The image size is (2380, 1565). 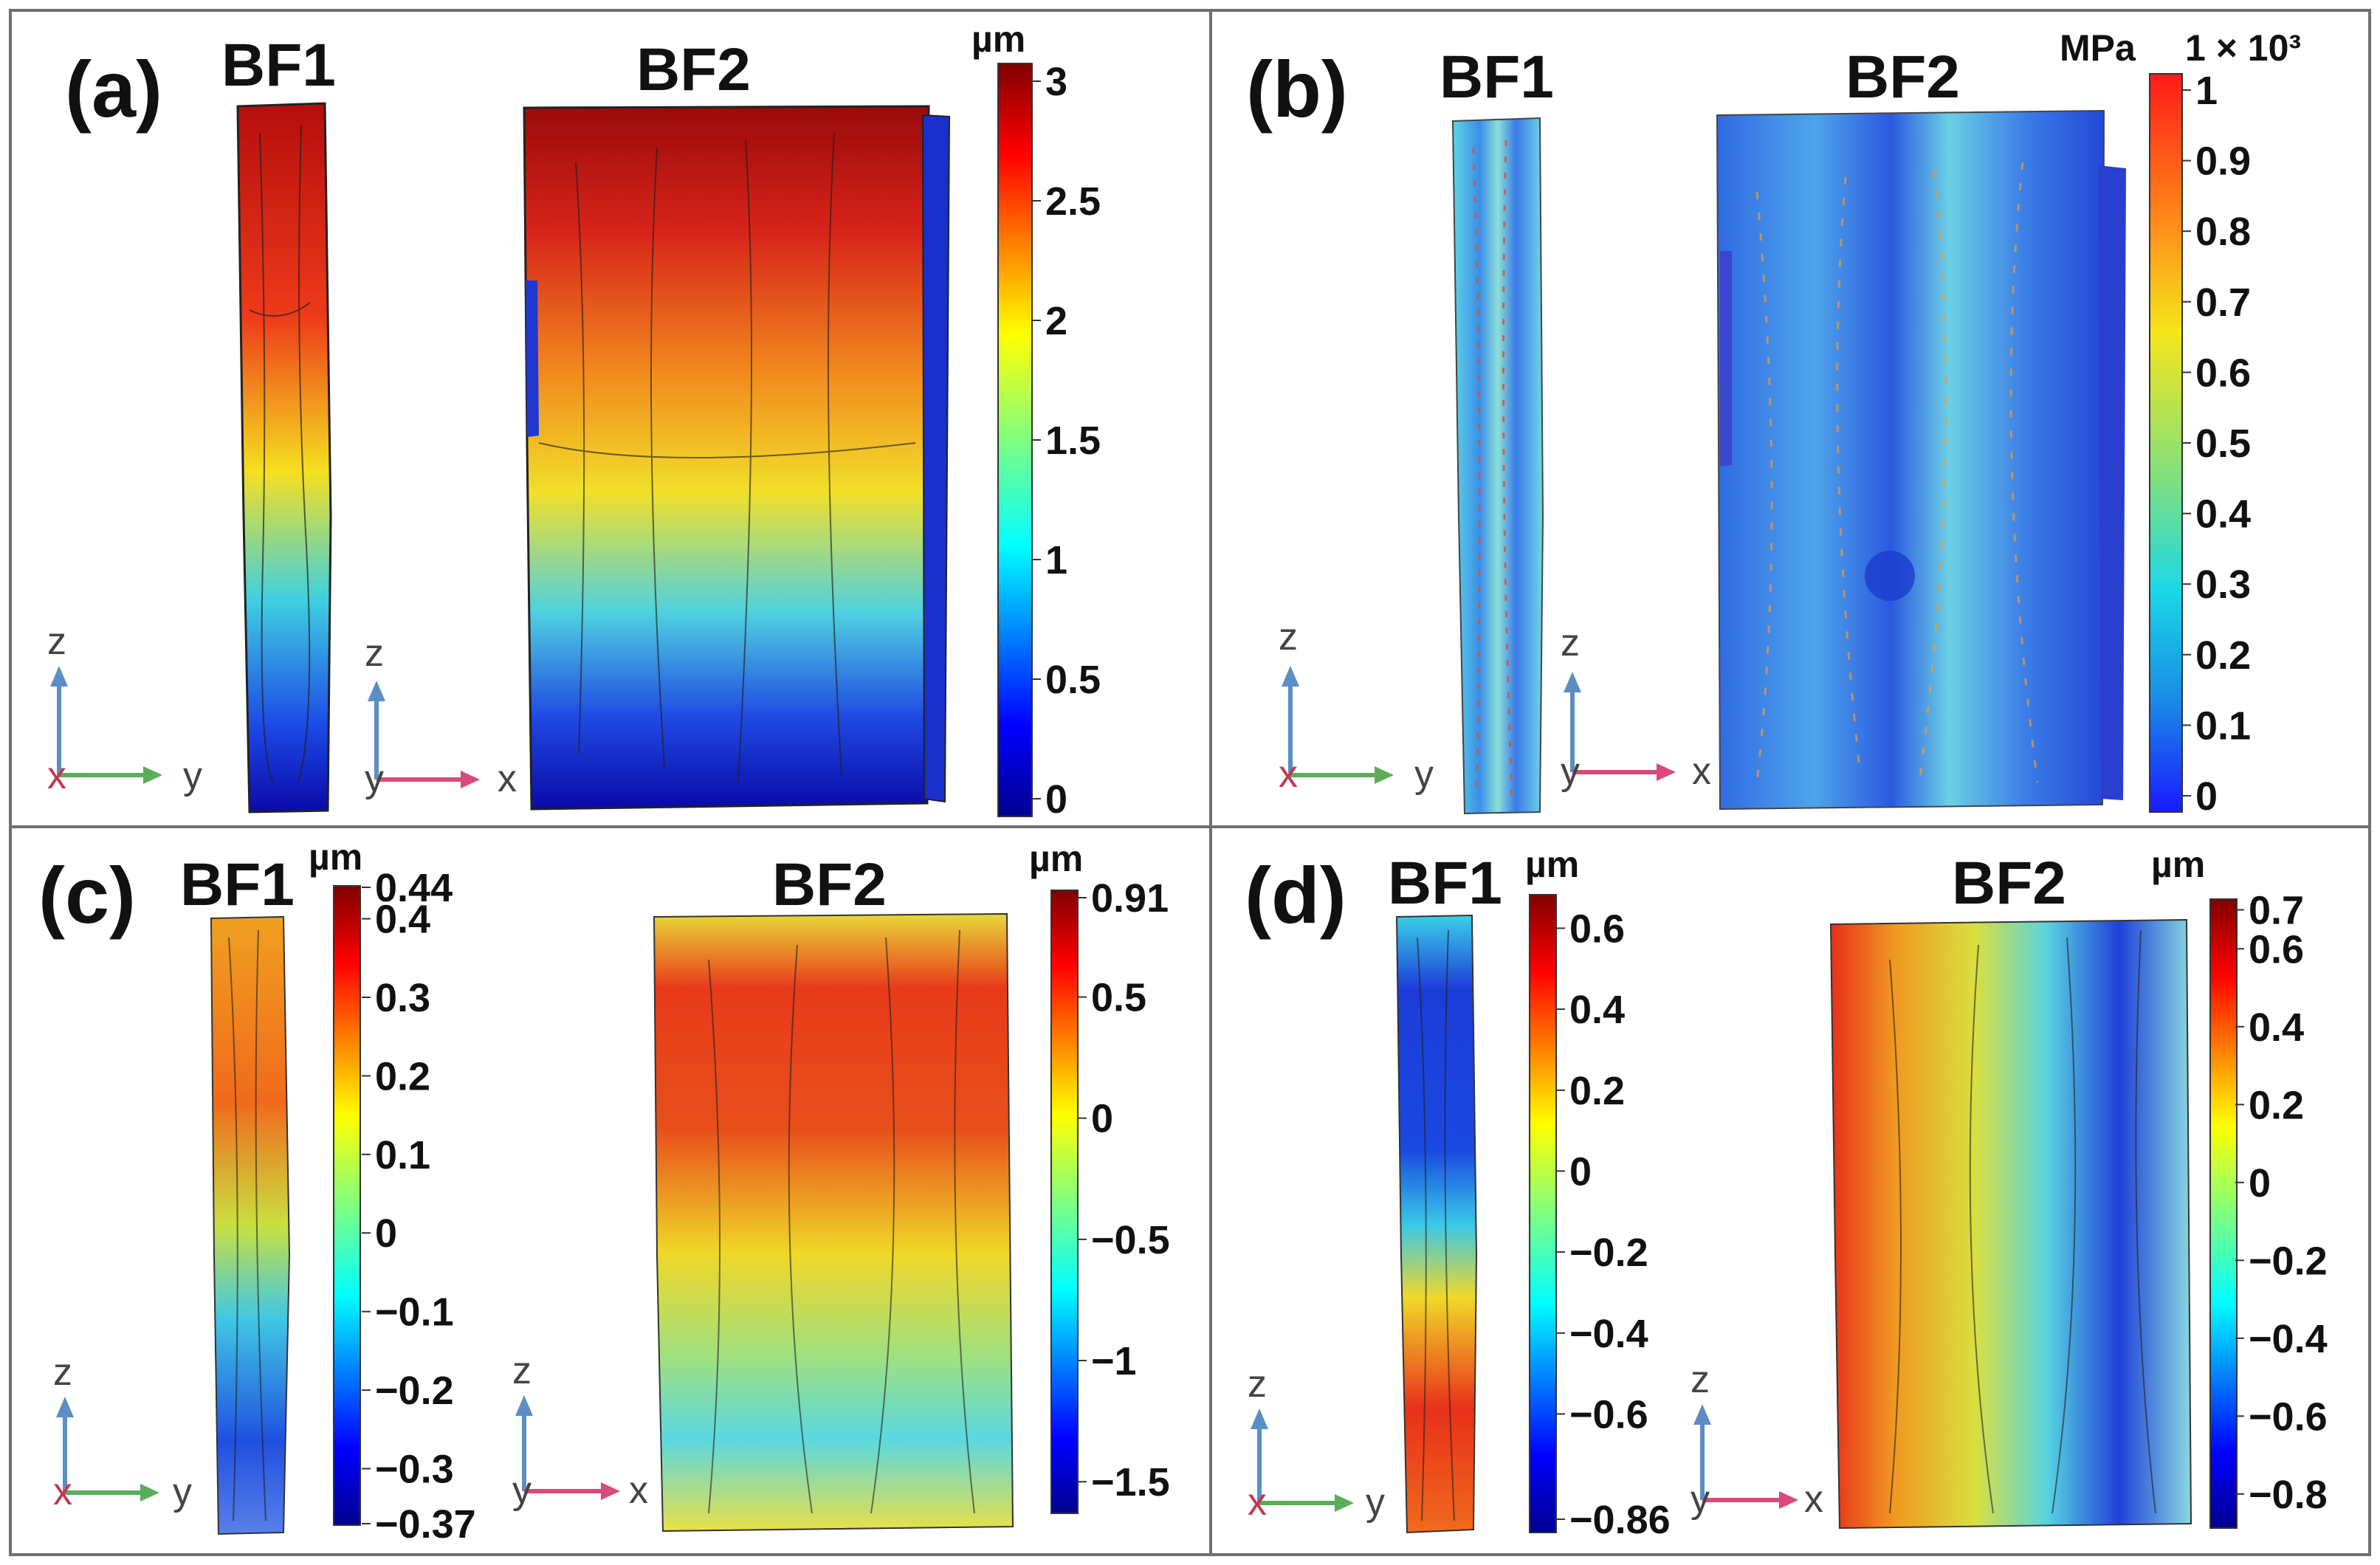 What do you see at coordinates (522, 1490) in the screenshot?
I see `panel-c-axis2-origin-label: y` at bounding box center [522, 1490].